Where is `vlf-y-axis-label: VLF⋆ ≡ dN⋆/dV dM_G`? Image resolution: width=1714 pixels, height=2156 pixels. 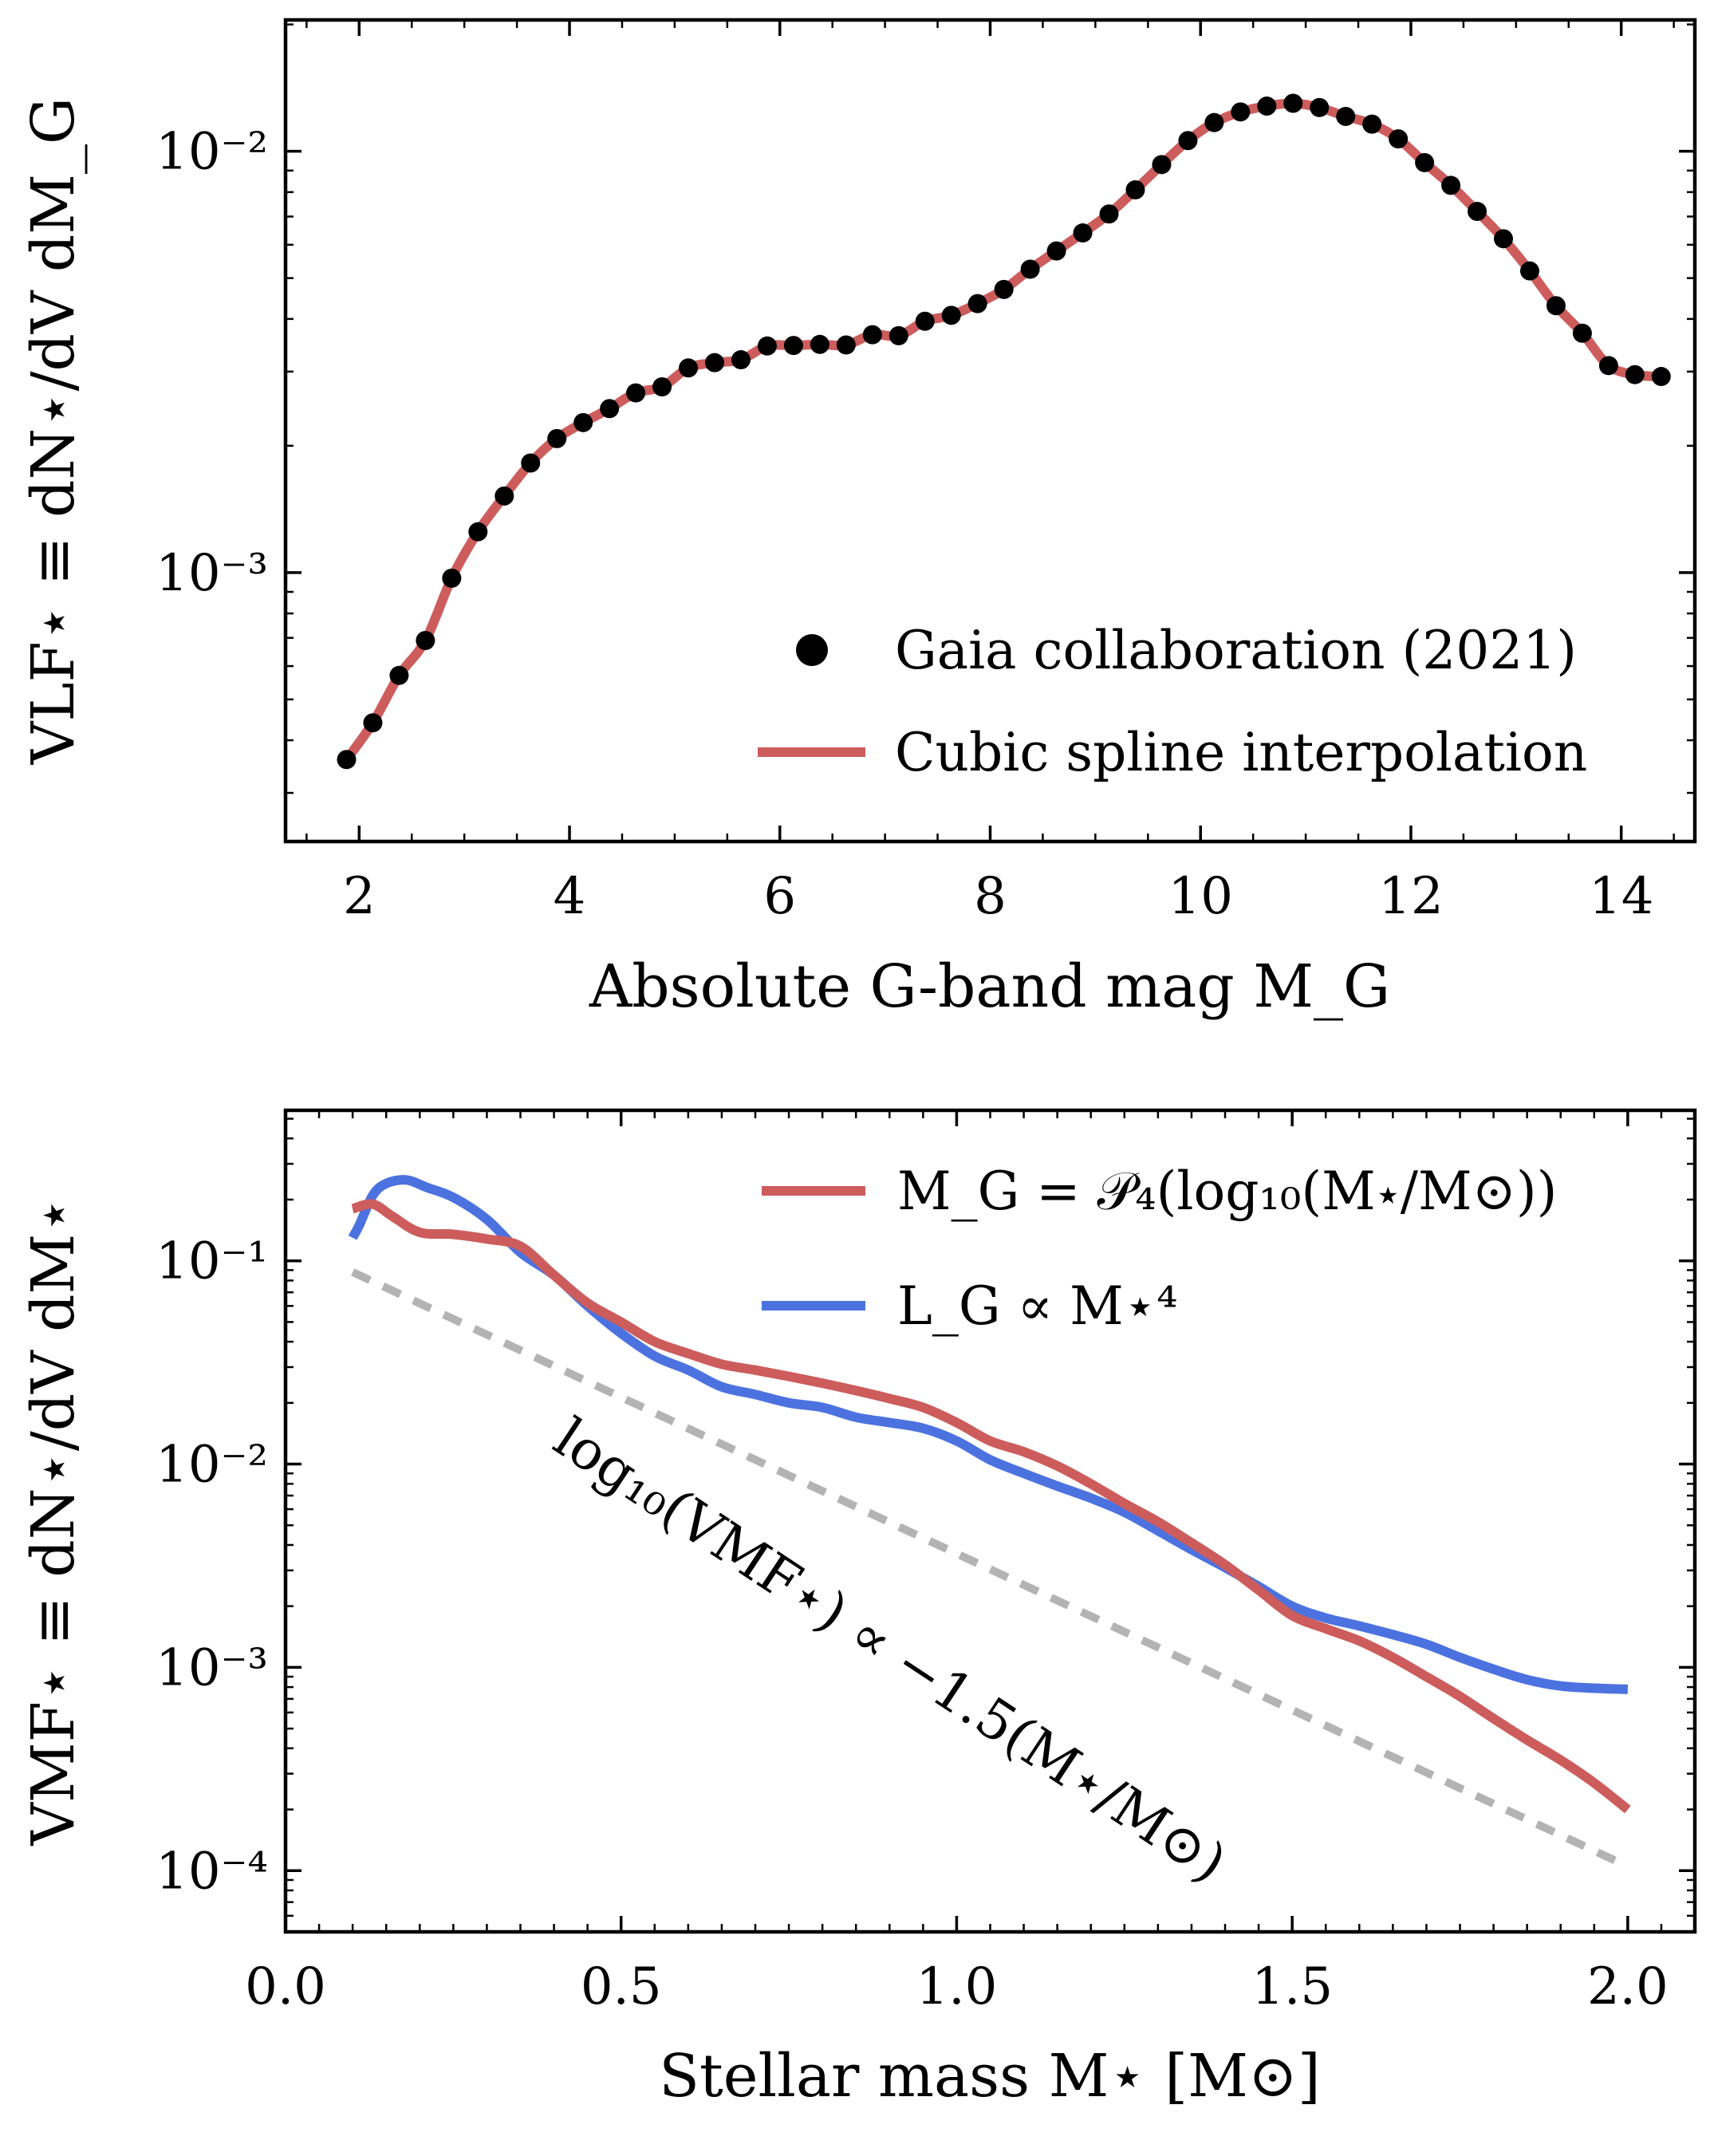
vlf-y-axis-label: VLF⋆ ≡ dN⋆/dV dM_G is located at coordinates (53, 431).